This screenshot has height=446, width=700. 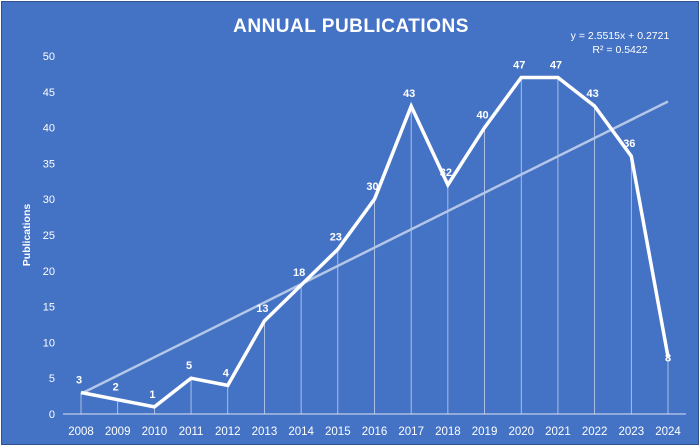 I want to click on y-tick-label: 30, so click(x=49, y=200).